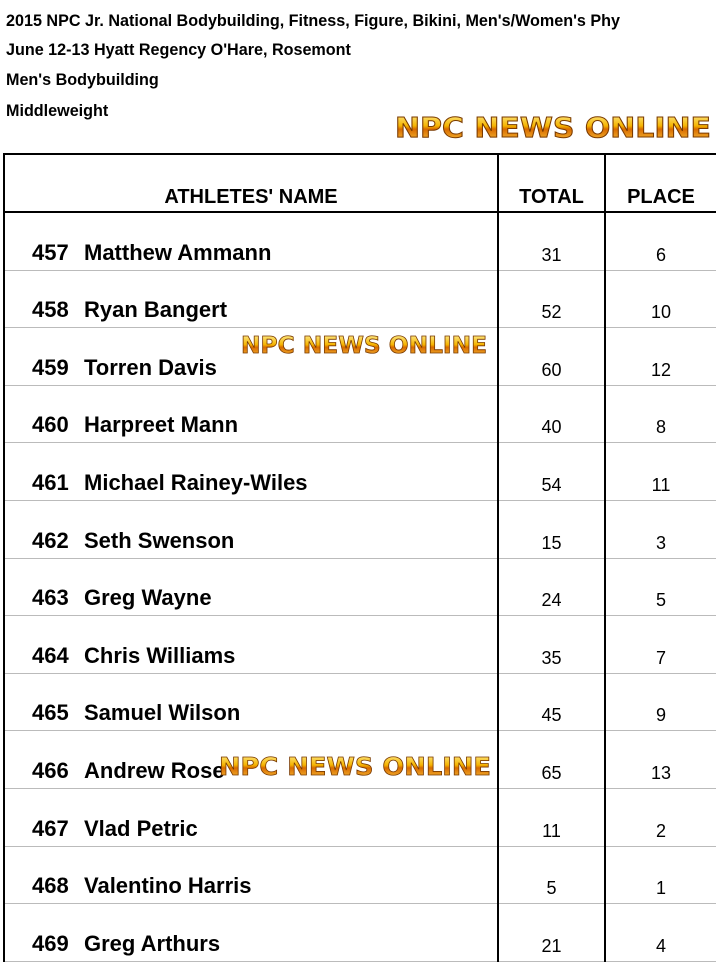 This screenshot has width=716, height=962. Describe the element at coordinates (141, 828) in the screenshot. I see `athlete-name: Vlad Petric` at that location.